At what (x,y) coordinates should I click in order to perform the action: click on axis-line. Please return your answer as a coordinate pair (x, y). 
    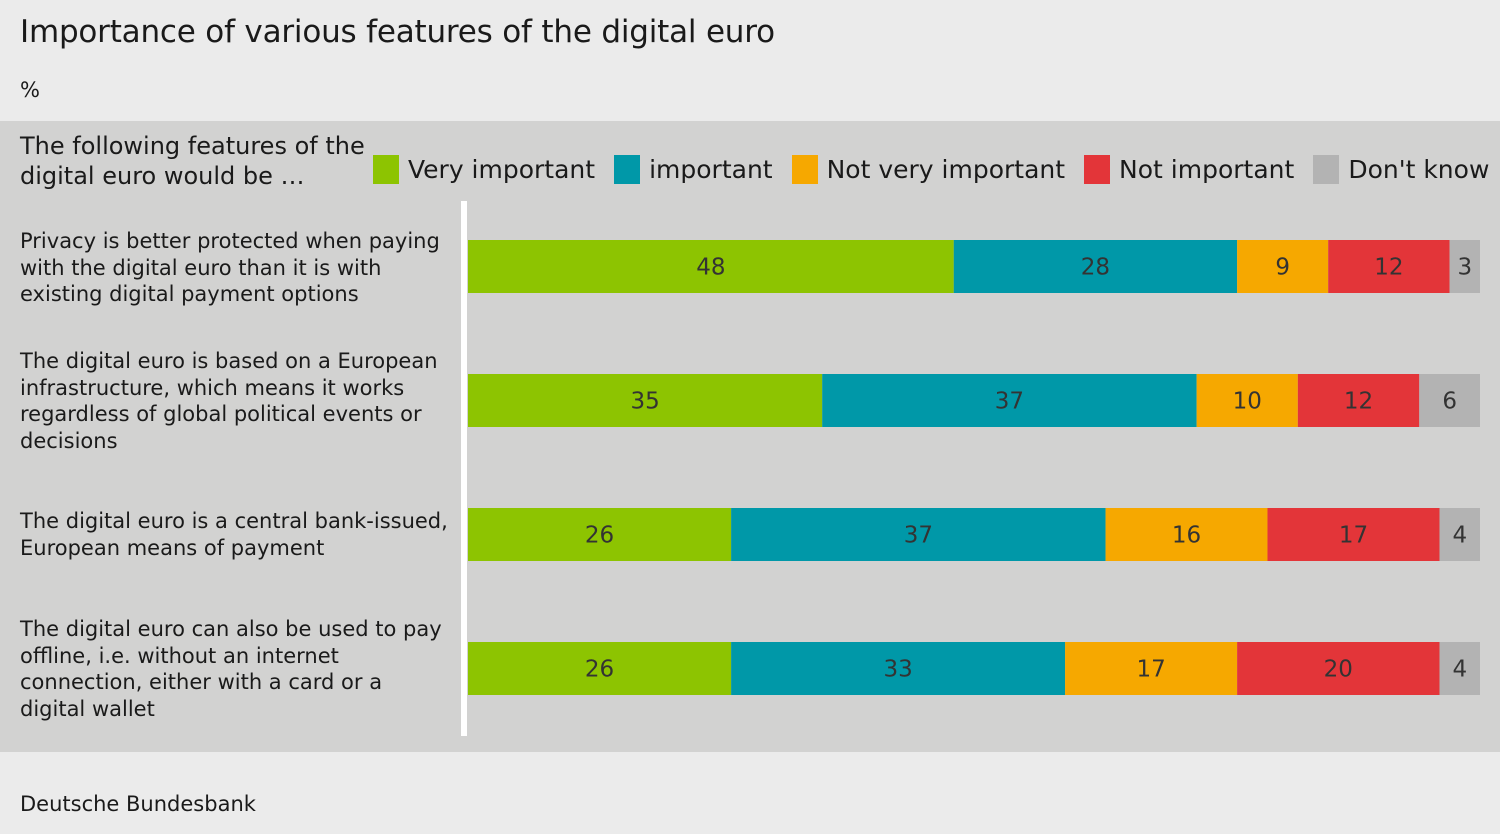
    Looking at the image, I should click on (464, 468).